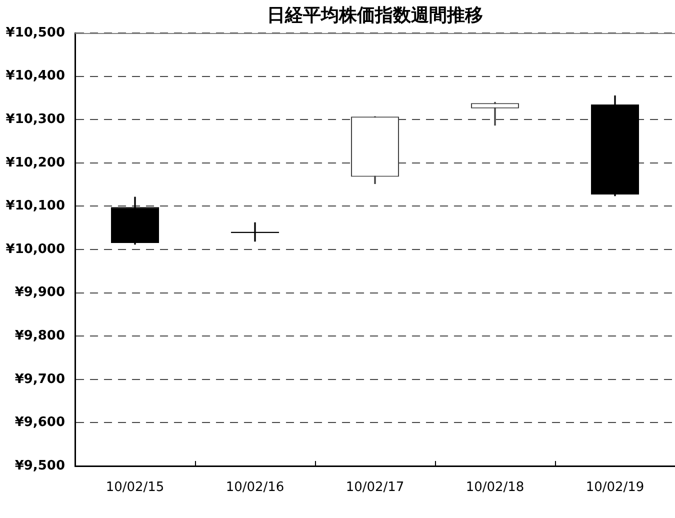 The image size is (675, 518). What do you see at coordinates (35, 162) in the screenshot?
I see `y-tick-label: ¥10,200` at bounding box center [35, 162].